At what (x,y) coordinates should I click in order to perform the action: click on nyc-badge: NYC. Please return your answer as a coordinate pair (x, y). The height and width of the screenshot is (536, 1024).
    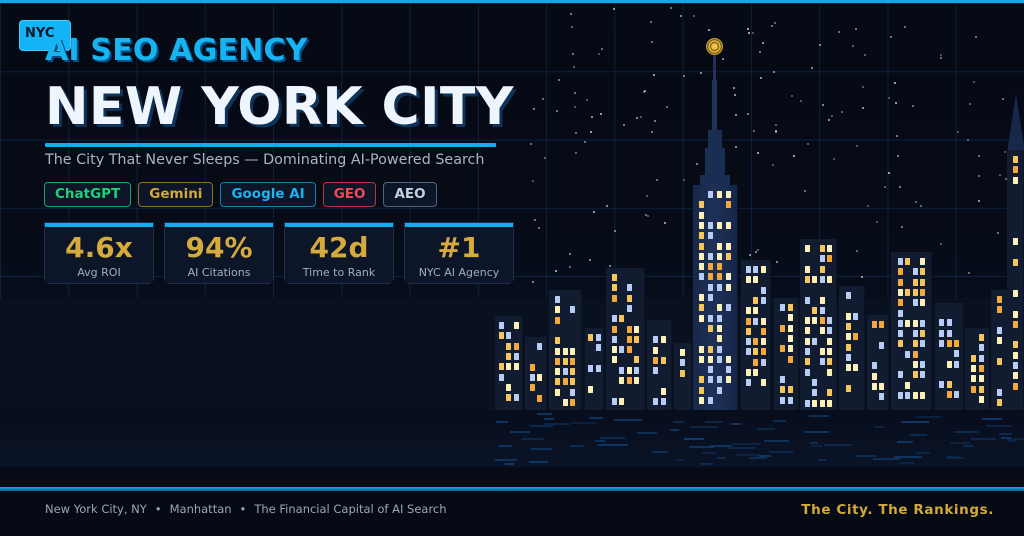
    Looking at the image, I should click on (45, 35).